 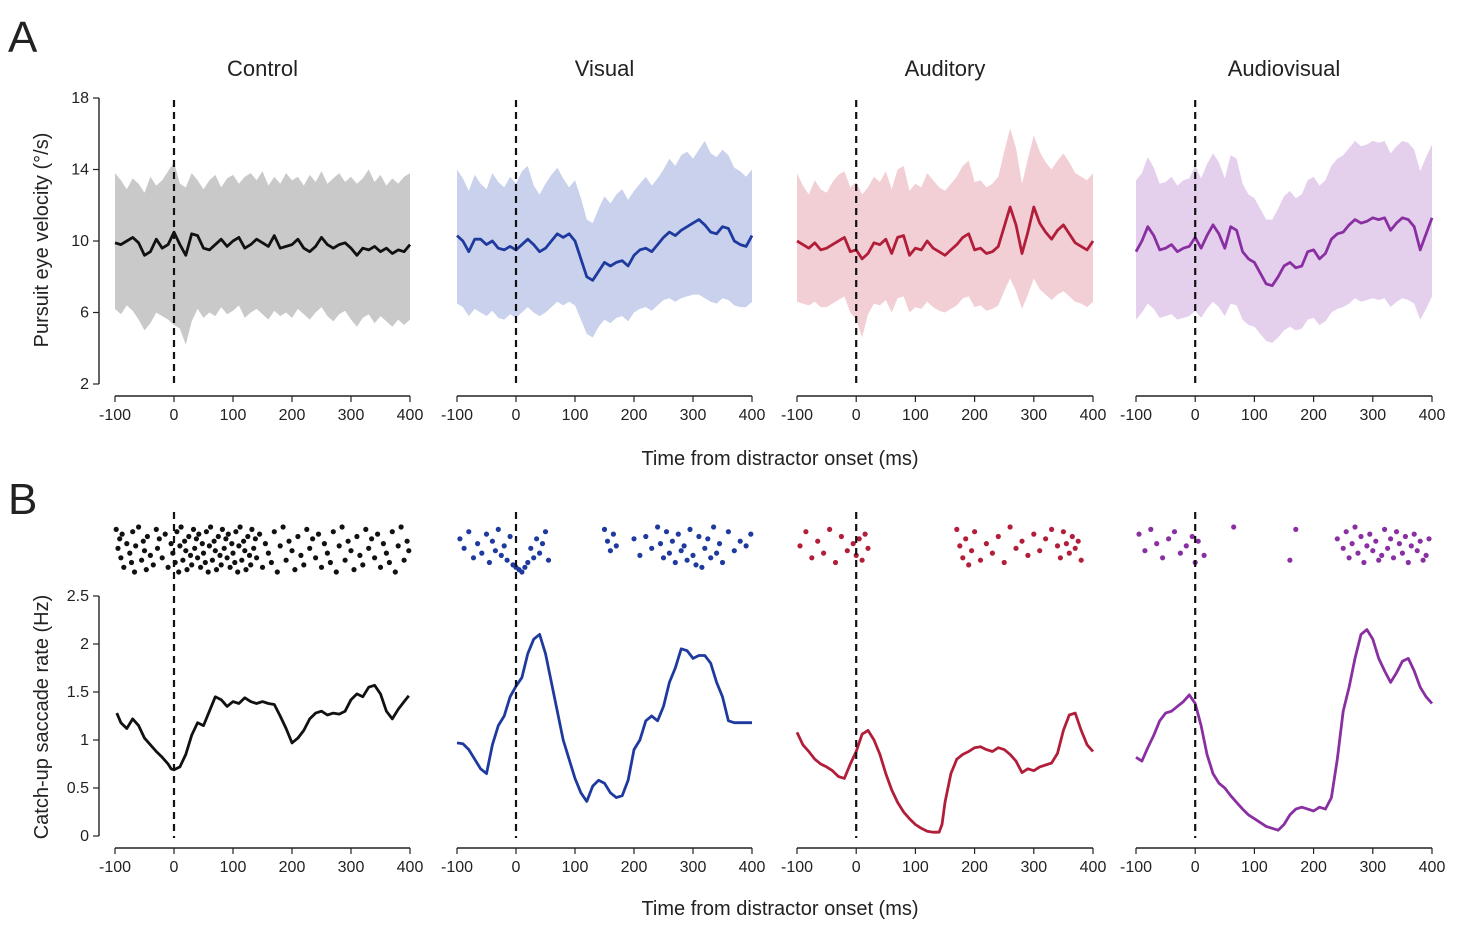 I want to click on panel-a-auditory-x-tick-label: -100, so click(x=797, y=415).